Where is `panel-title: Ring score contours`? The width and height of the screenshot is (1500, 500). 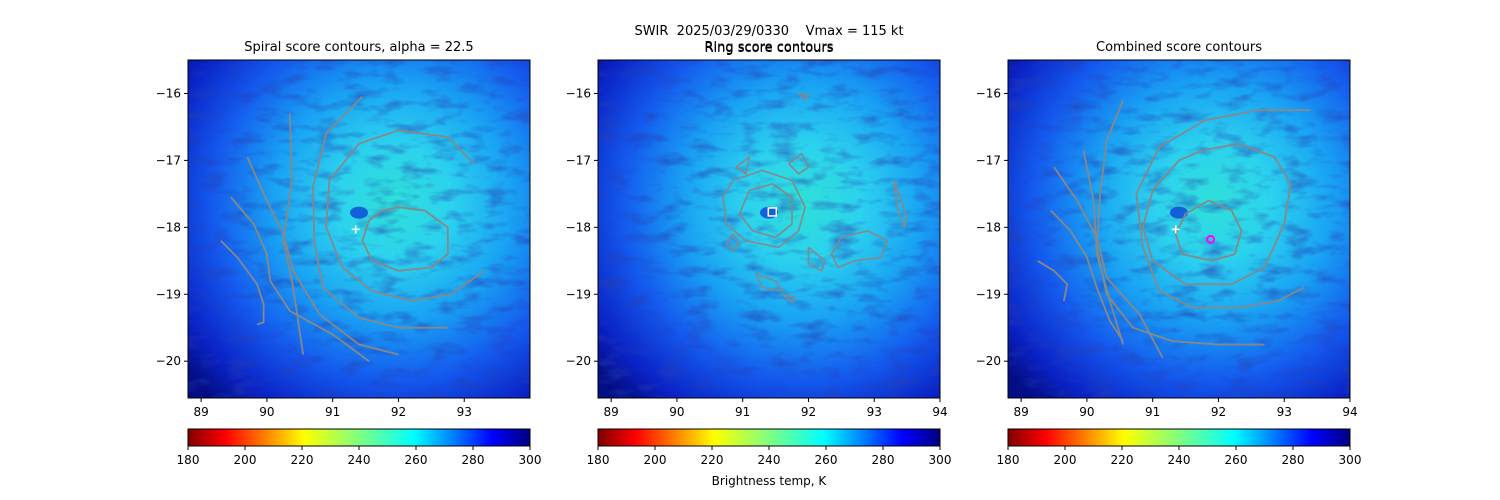
panel-title: Ring score contours is located at coordinates (768, 47).